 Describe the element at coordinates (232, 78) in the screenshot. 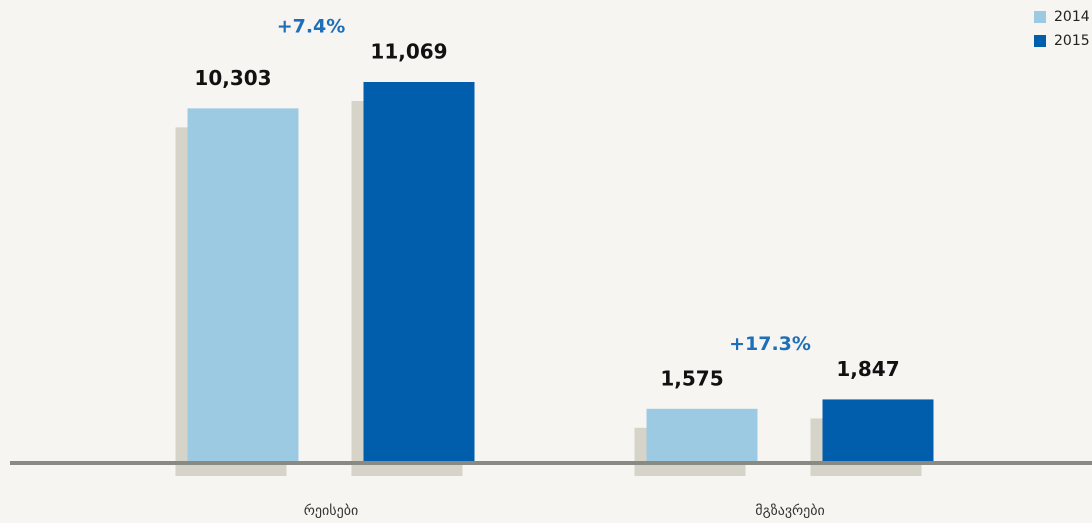

I see `value-label: 10,303` at that location.